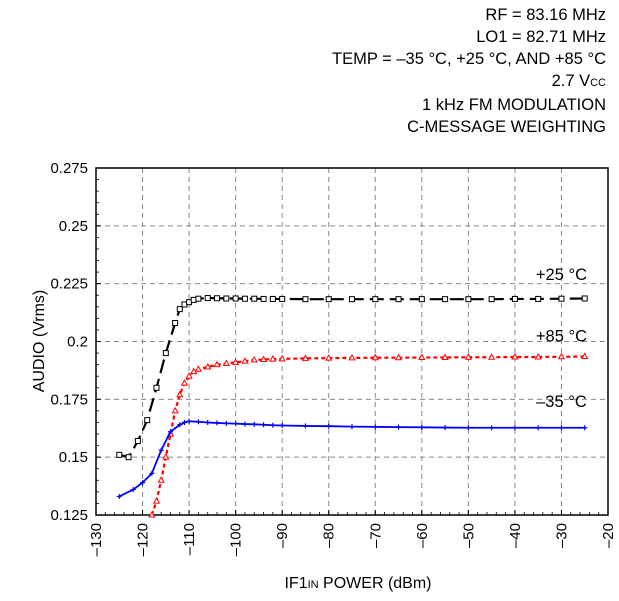 Image resolution: width=619 pixels, height=601 pixels. What do you see at coordinates (69, 284) in the screenshot?
I see `y-tick-label: 0.225` at bounding box center [69, 284].